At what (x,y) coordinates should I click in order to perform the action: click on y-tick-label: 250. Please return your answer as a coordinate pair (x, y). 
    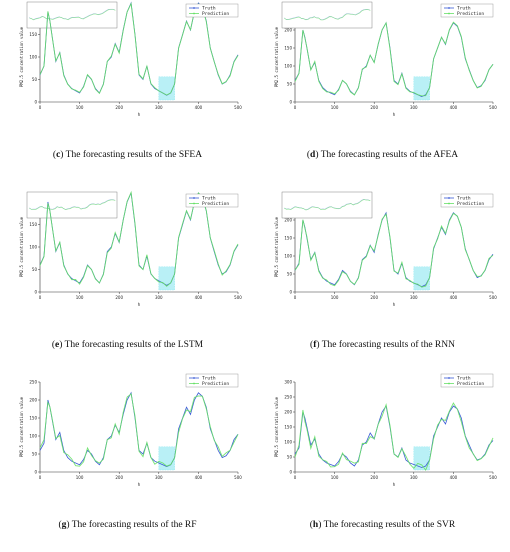
    Looking at the image, I should click on (33, 381).